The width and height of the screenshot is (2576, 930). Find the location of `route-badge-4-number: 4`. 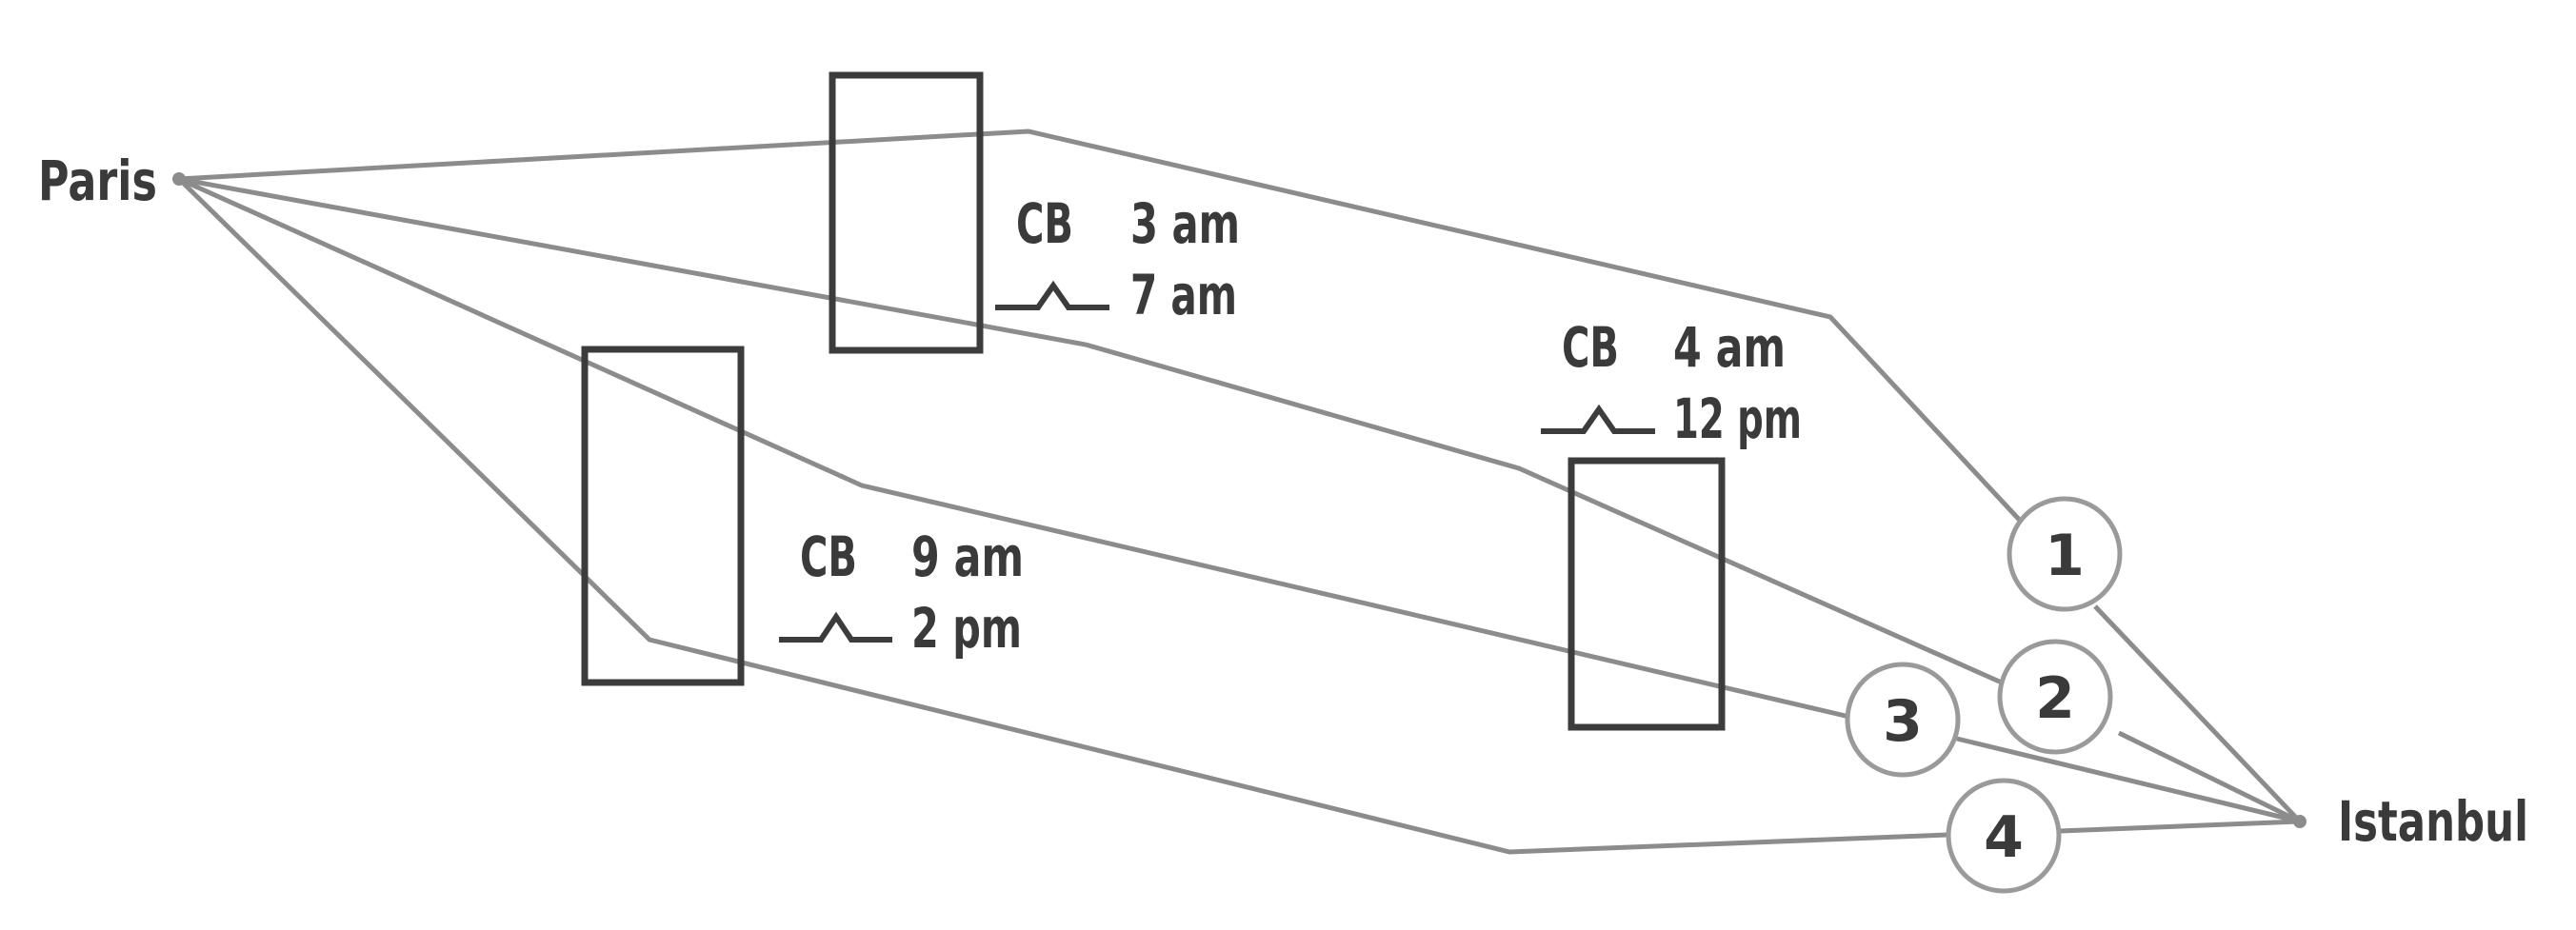

route-badge-4-number: 4 is located at coordinates (2004, 837).